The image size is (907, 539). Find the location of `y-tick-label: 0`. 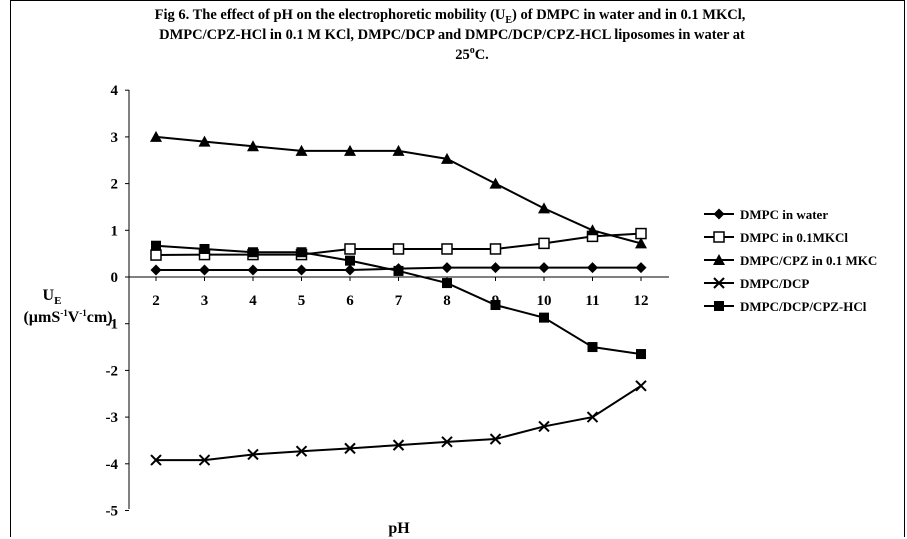

y-tick-label: 0 is located at coordinates (115, 278).